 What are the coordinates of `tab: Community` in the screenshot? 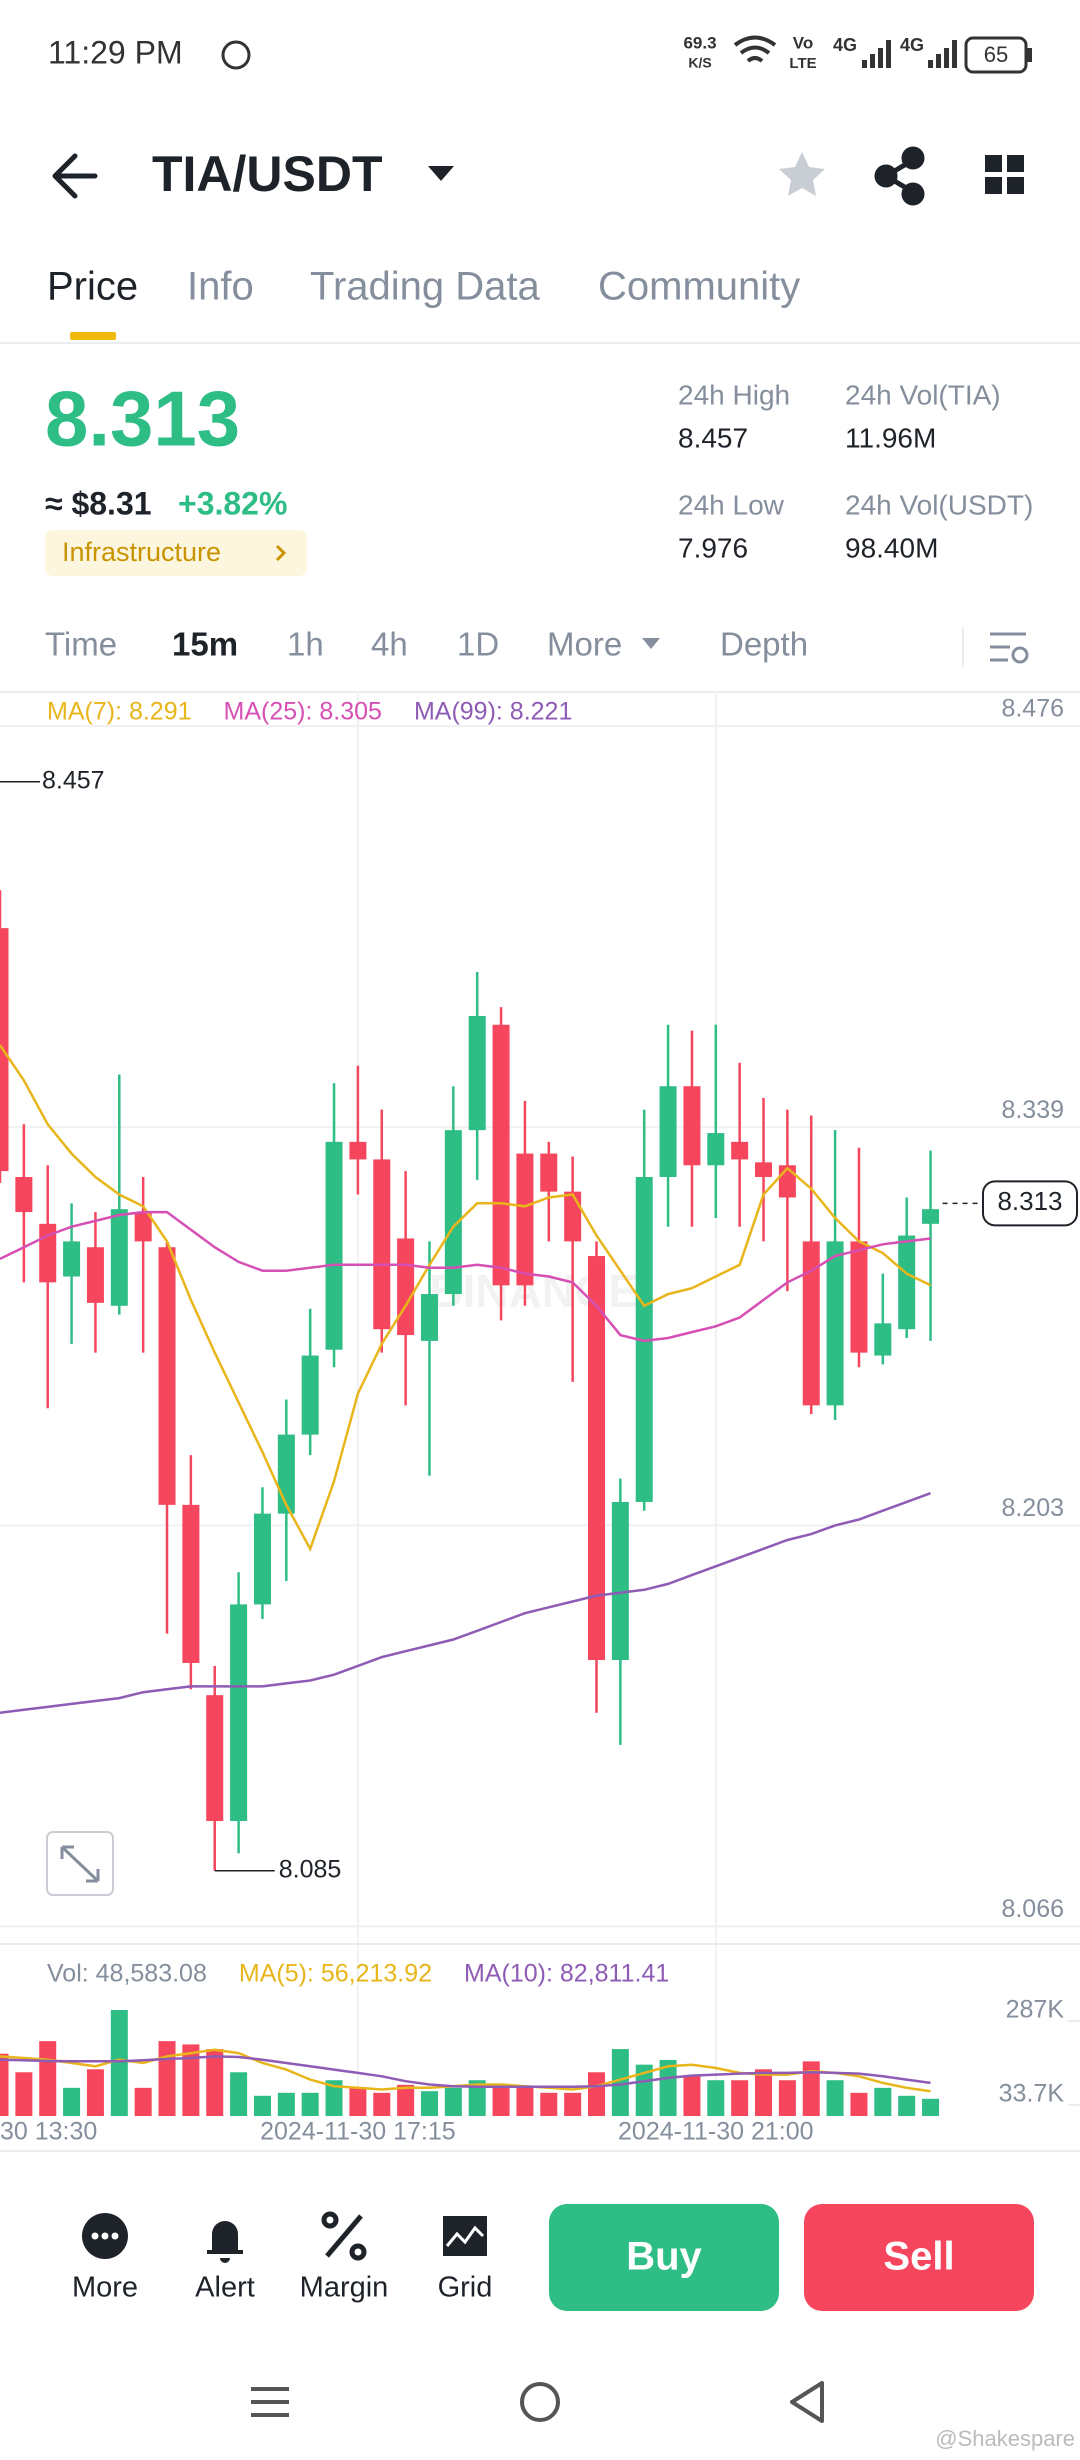 It's located at (699, 287).